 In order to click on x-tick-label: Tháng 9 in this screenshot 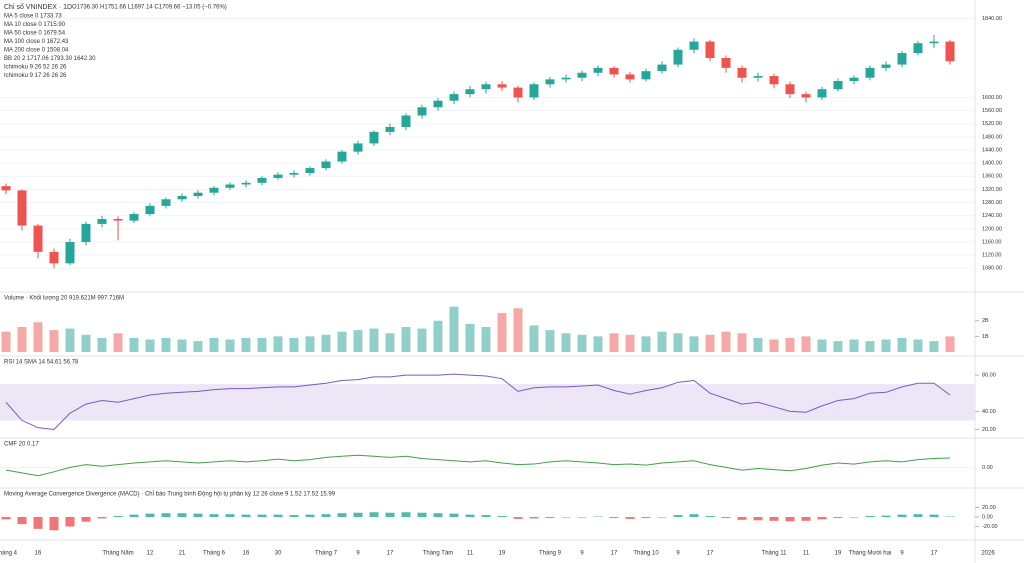, I will do `click(550, 554)`.